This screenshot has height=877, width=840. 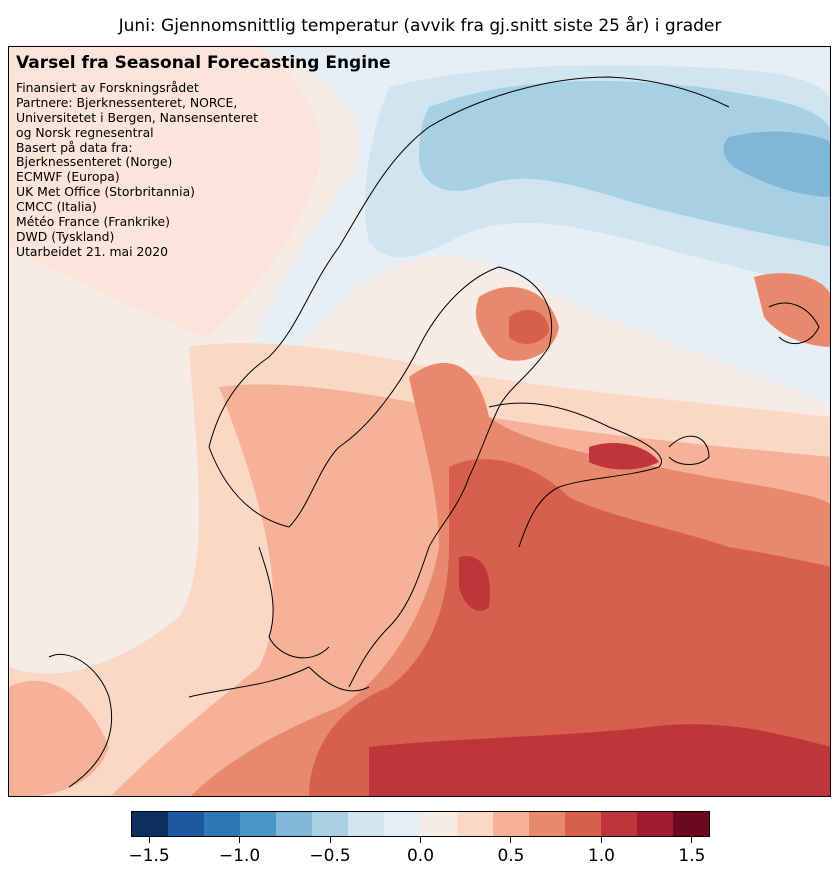 I want to click on coastline-sweden-gulf, so click(x=380, y=407).